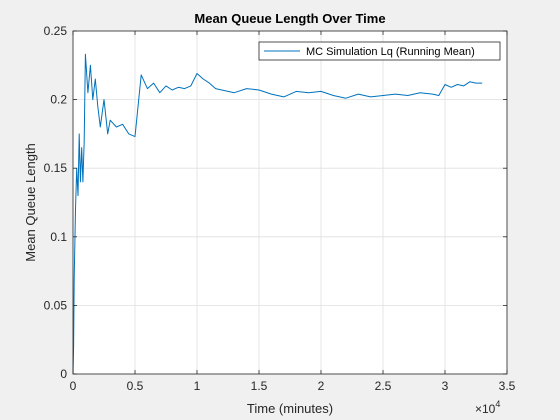  What do you see at coordinates (30, 202) in the screenshot?
I see `y-axis-label: Mean Queue Length` at bounding box center [30, 202].